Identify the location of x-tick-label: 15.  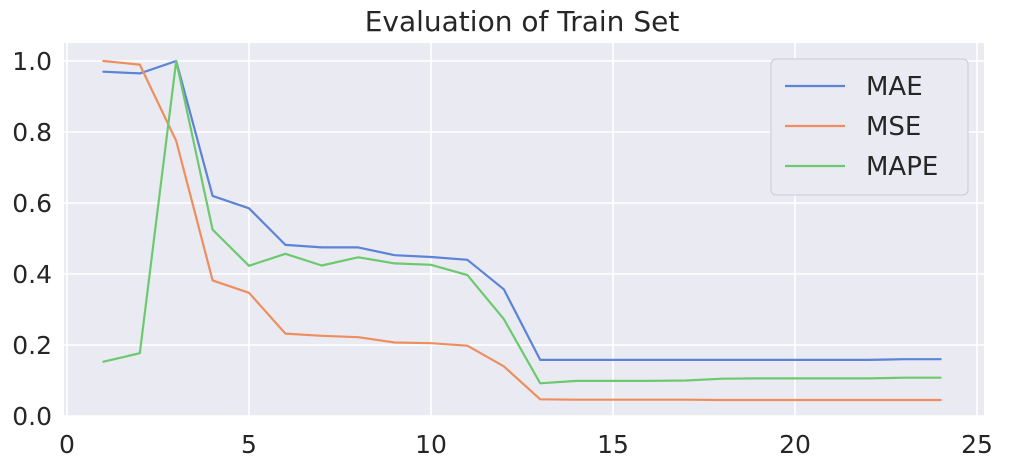
(613, 444).